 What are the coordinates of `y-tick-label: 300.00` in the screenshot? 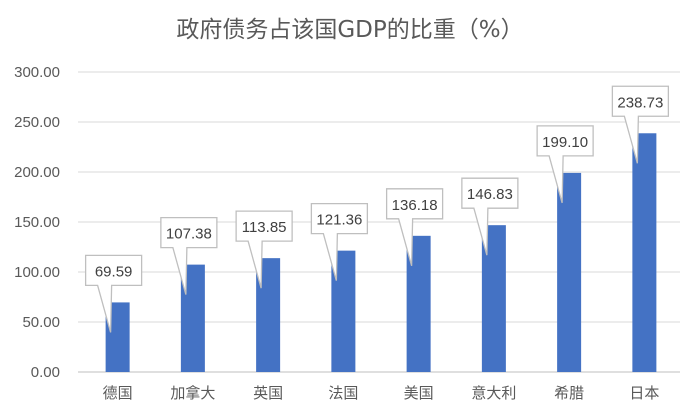 It's located at (37, 72).